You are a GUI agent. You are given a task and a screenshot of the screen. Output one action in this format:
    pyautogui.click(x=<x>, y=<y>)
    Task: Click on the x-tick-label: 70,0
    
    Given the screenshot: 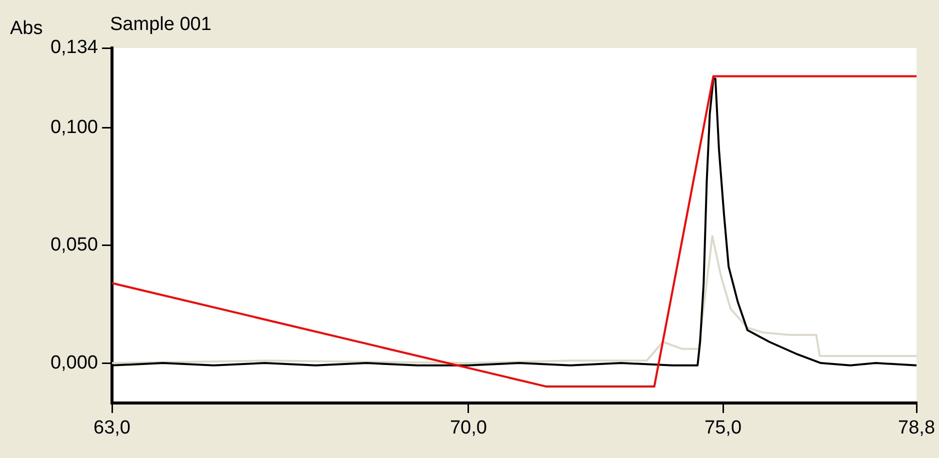 What is the action you would take?
    pyautogui.click(x=468, y=428)
    